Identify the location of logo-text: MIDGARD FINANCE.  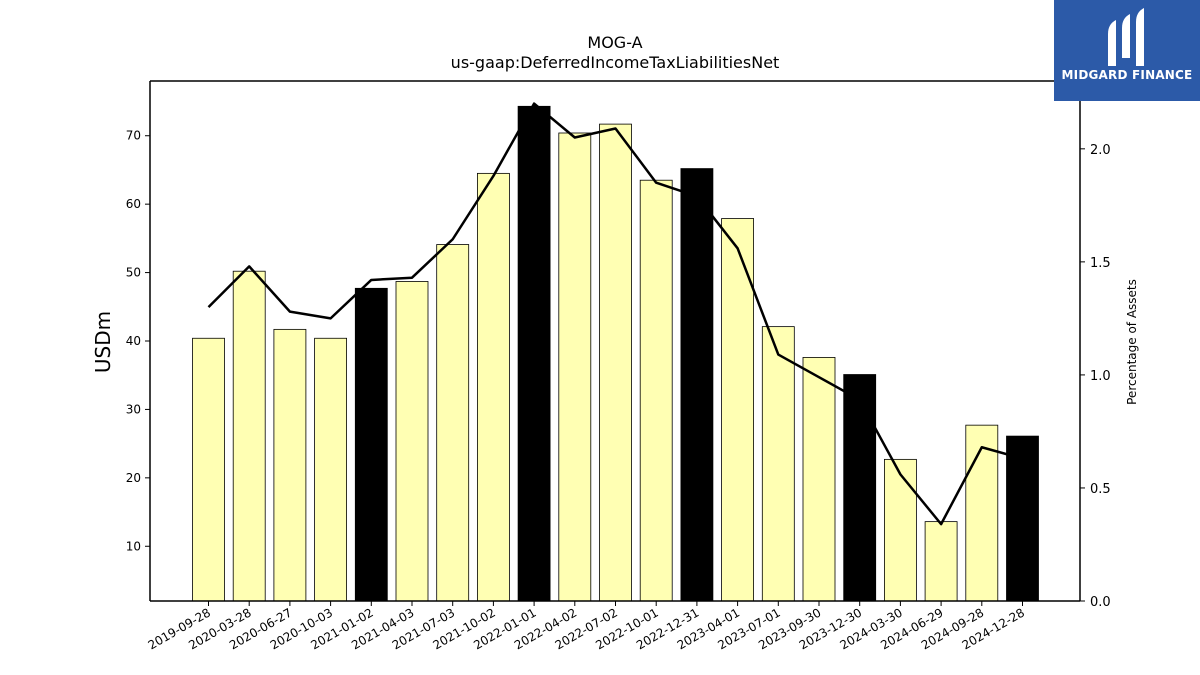
(1127, 75).